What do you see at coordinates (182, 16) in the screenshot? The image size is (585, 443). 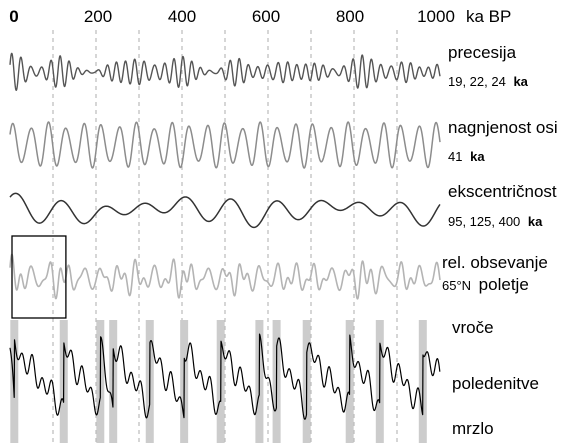 I see `x-tick-400: 400` at bounding box center [182, 16].